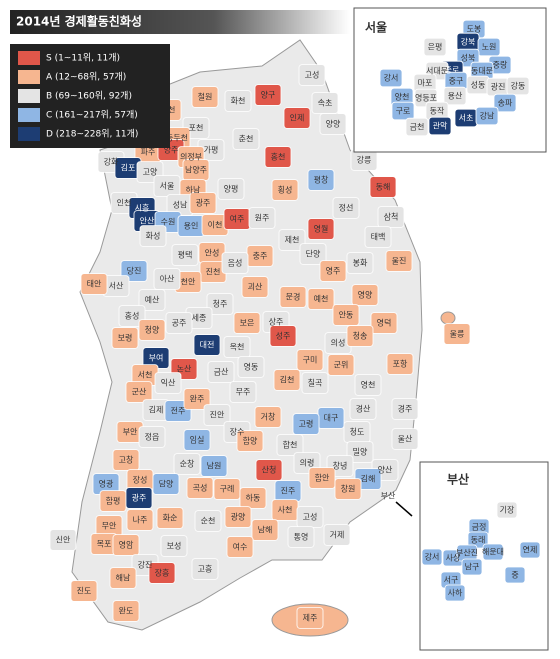 This screenshot has width=560, height=659. I want to click on region-label: 보령, so click(125, 338).